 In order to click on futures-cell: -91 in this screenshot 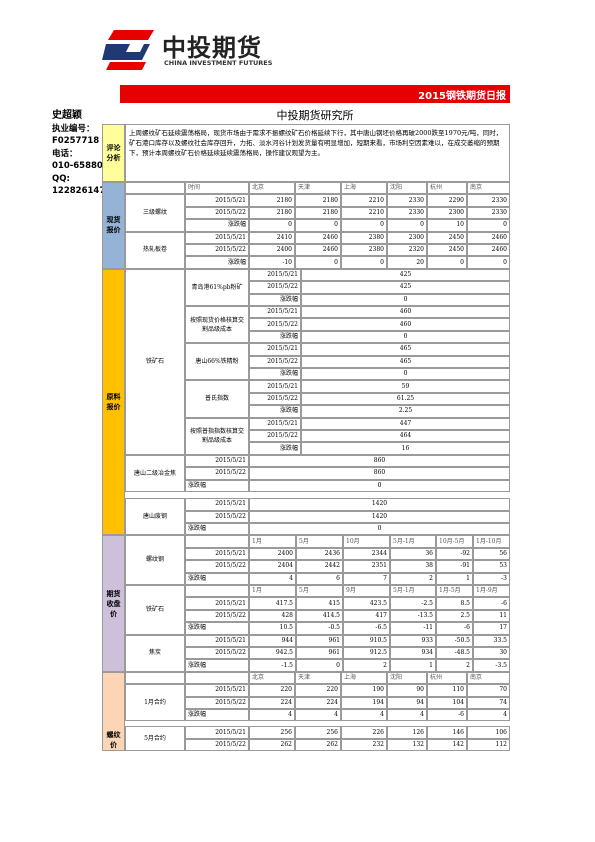, I will do `click(454, 566)`.